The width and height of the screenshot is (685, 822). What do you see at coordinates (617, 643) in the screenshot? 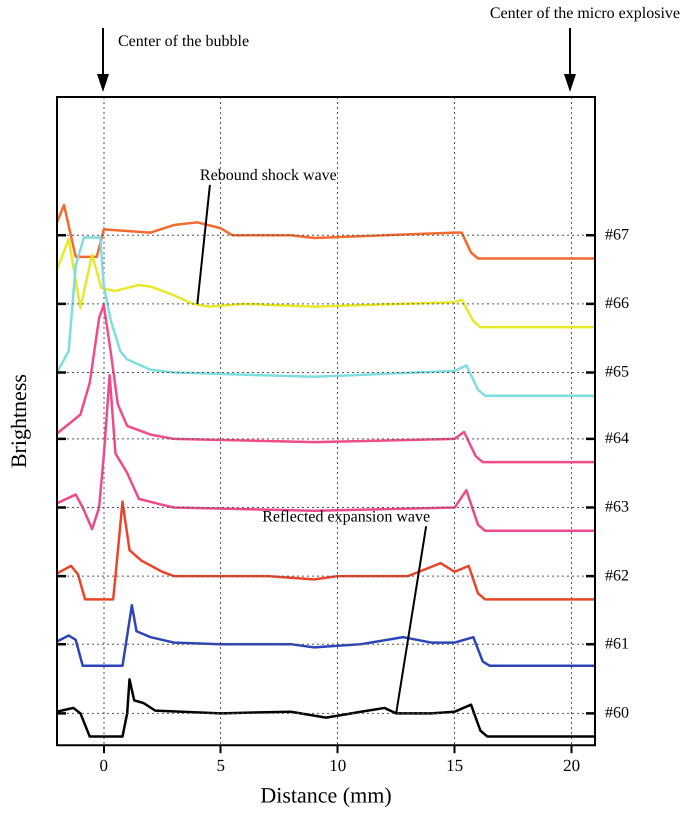
I see `text: #61` at bounding box center [617, 643].